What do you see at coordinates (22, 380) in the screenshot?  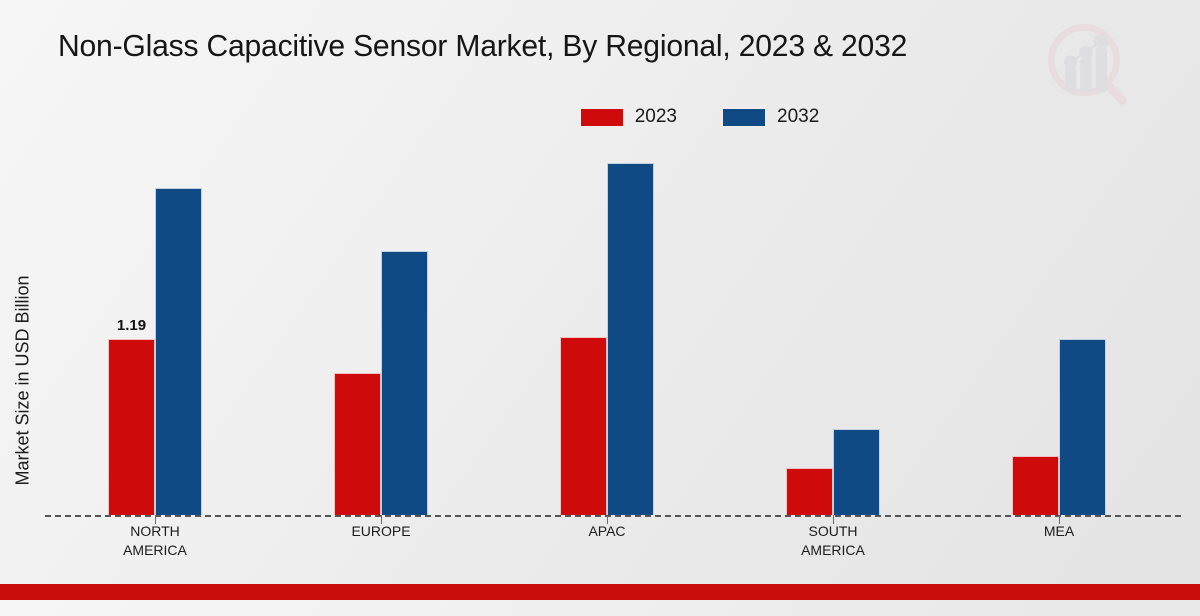 I see `y-axis-title: Market Size in USD Billion` at bounding box center [22, 380].